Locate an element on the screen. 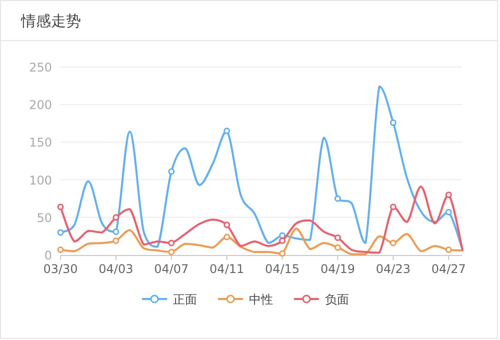 This screenshot has height=340, width=500. legend-label: 中性 is located at coordinates (261, 299).